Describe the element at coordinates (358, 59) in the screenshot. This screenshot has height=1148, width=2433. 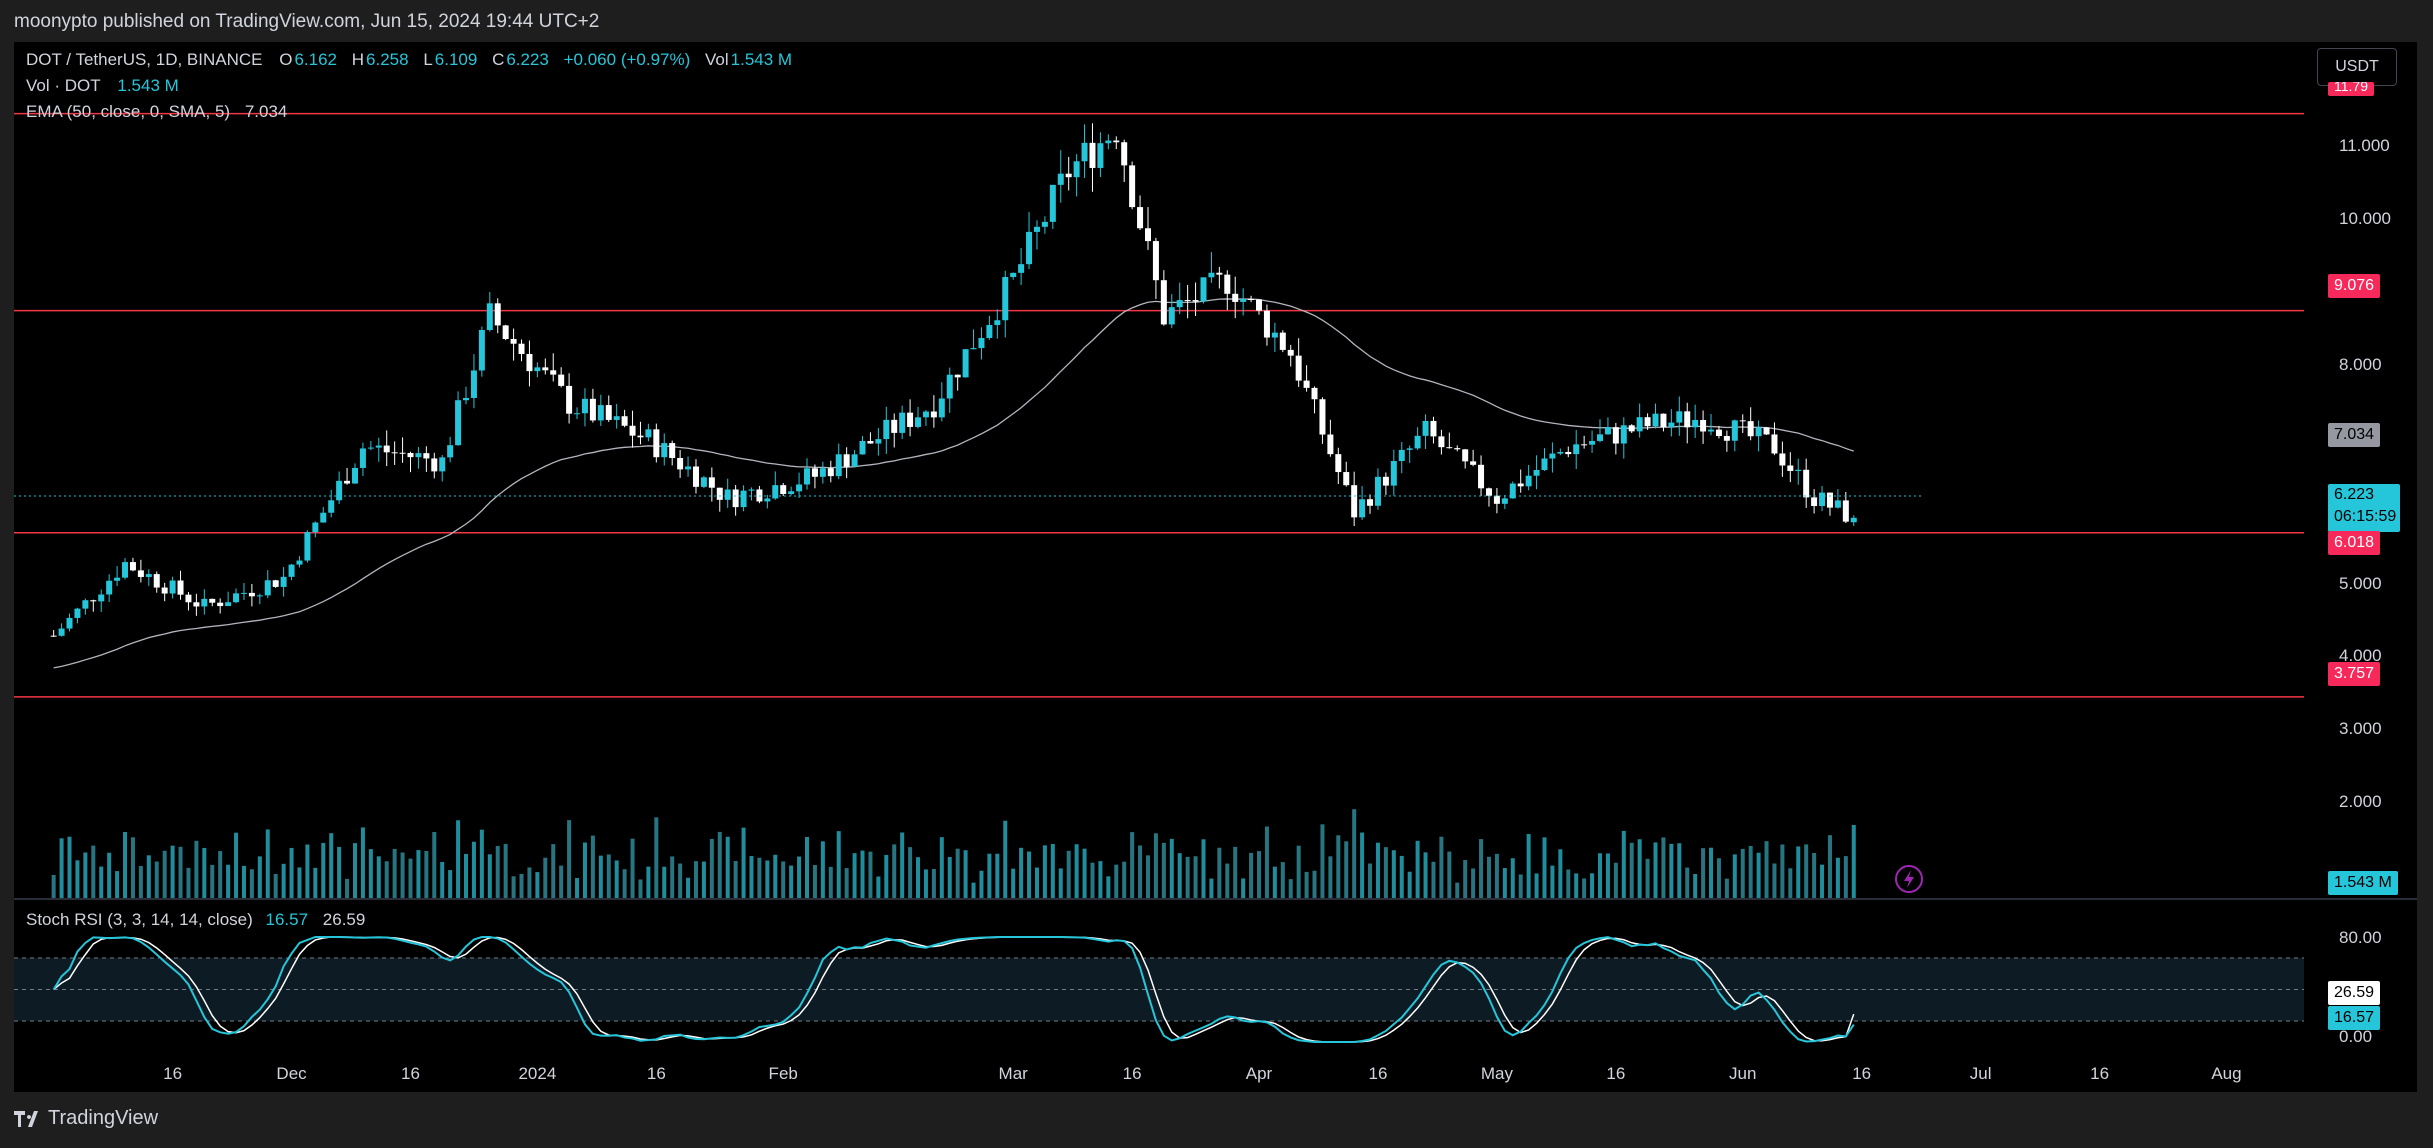
I see `high-label: H` at that location.